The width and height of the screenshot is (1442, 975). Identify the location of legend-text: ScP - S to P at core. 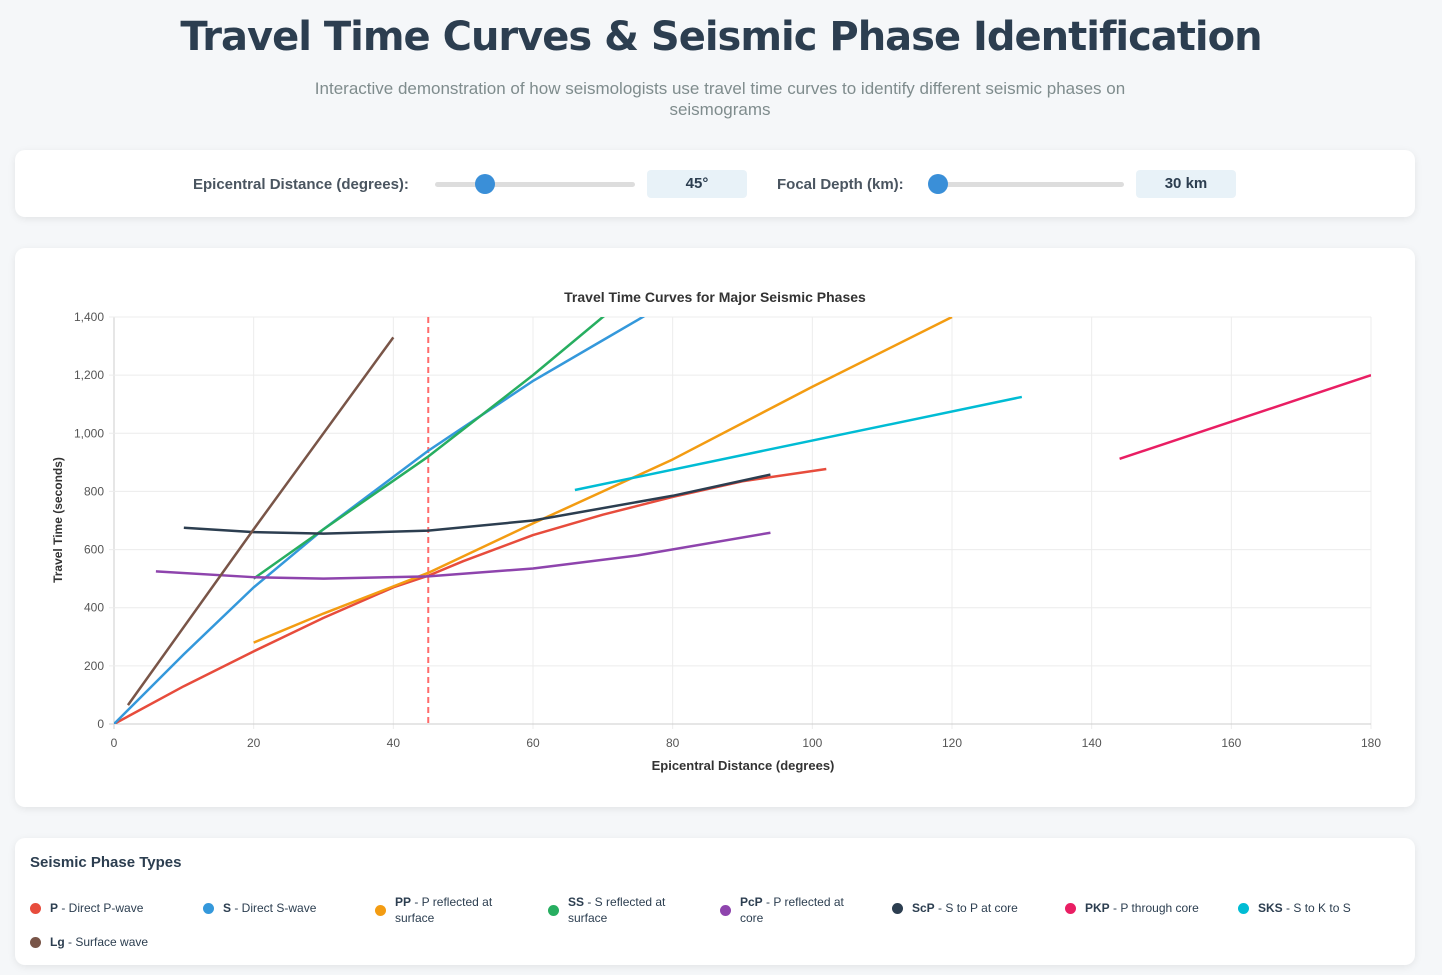
(965, 908).